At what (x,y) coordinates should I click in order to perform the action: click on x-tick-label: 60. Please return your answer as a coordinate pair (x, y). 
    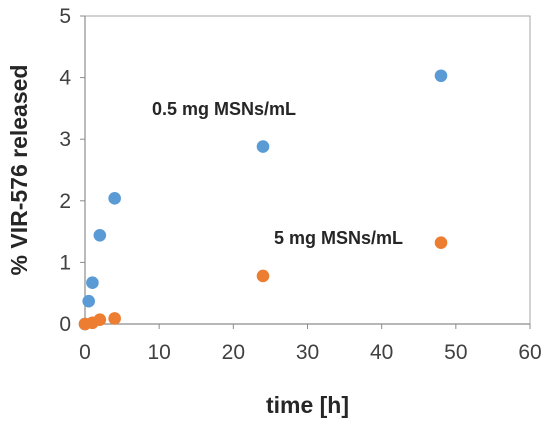
    Looking at the image, I should click on (529, 352).